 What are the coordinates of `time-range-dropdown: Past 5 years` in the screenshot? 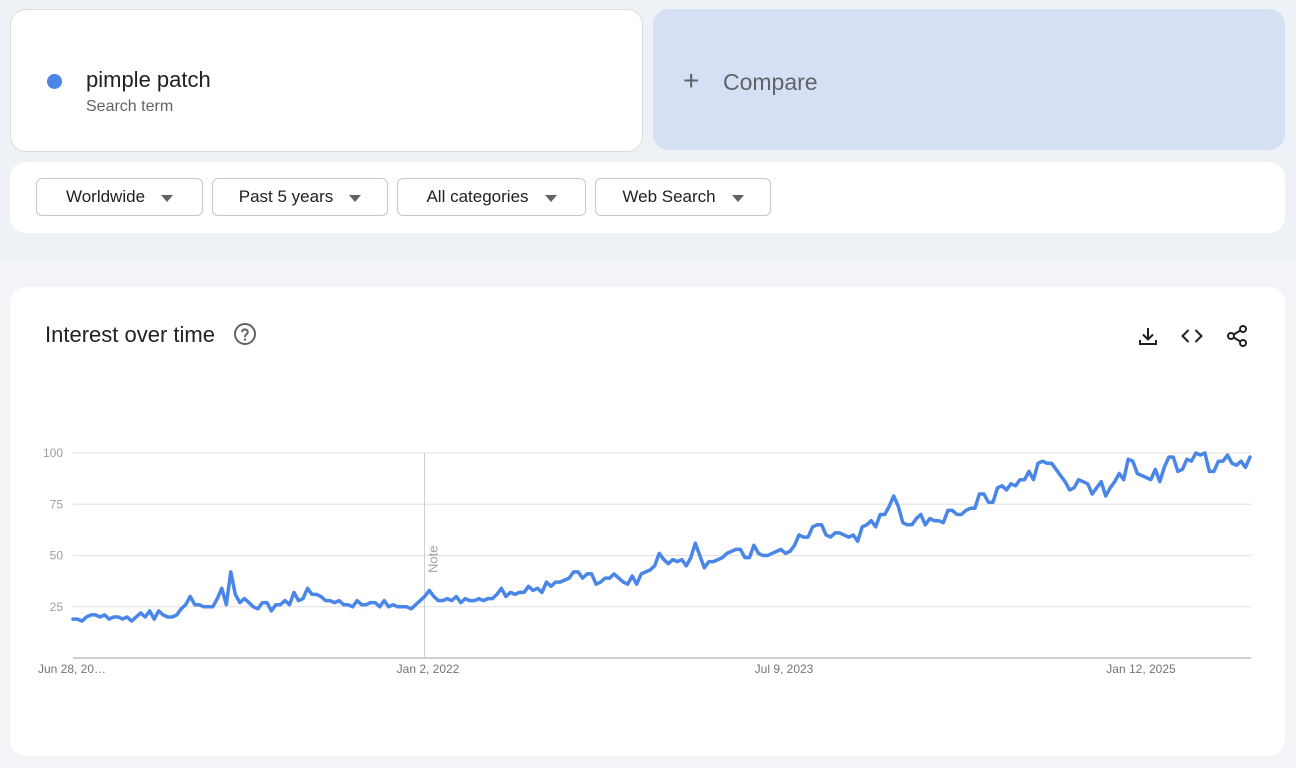 It's located at (300, 197).